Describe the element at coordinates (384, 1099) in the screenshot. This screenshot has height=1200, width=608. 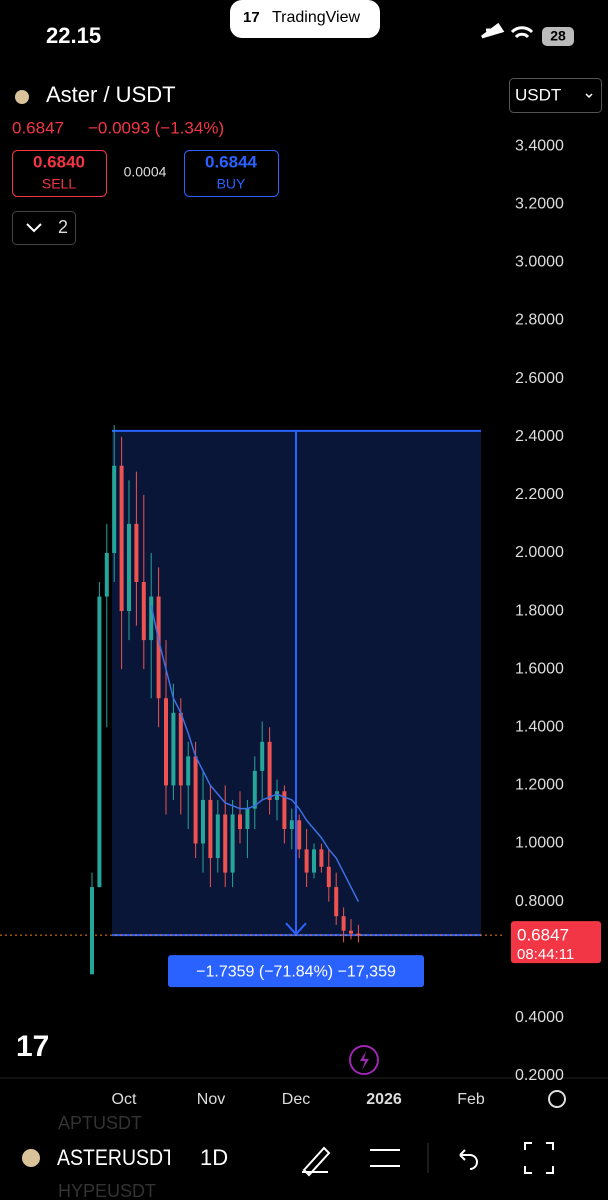
I see `x-tick-label: 2026` at that location.